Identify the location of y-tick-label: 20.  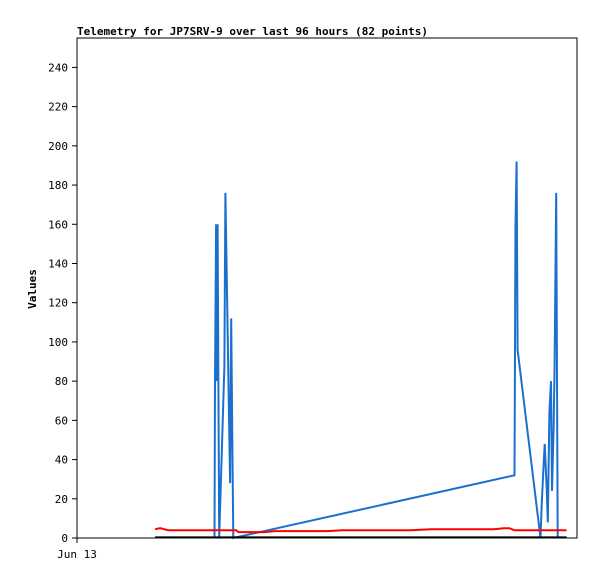
(61, 499).